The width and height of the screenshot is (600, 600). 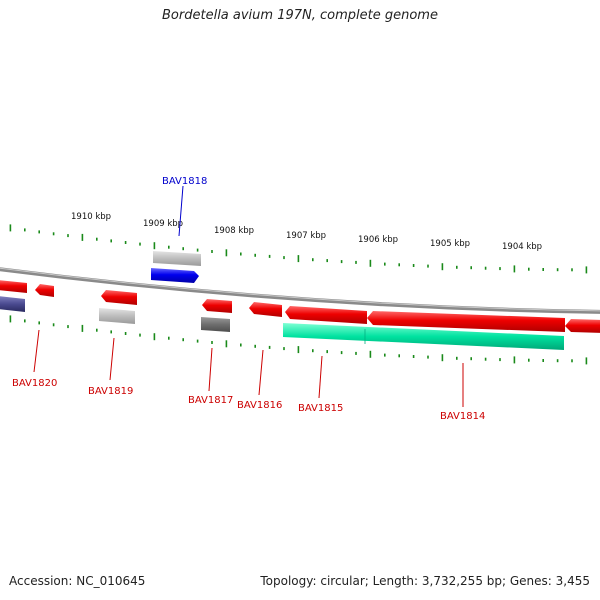 I want to click on gene-label-bav1818: BAV1818, so click(x=184, y=181).